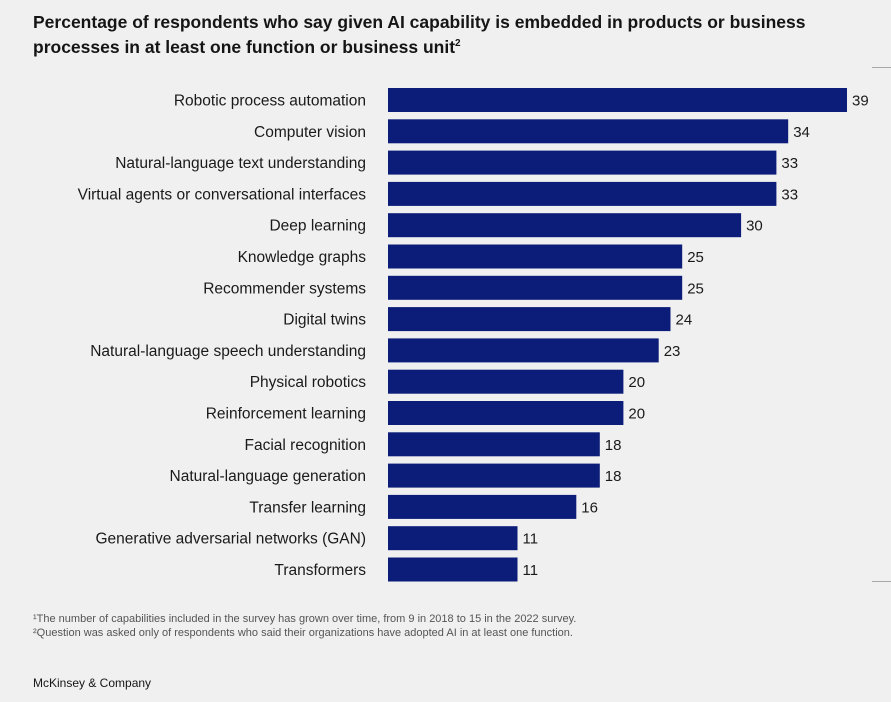 The width and height of the screenshot is (891, 702). Describe the element at coordinates (270, 101) in the screenshot. I see `category-label: Robotic process automation` at that location.